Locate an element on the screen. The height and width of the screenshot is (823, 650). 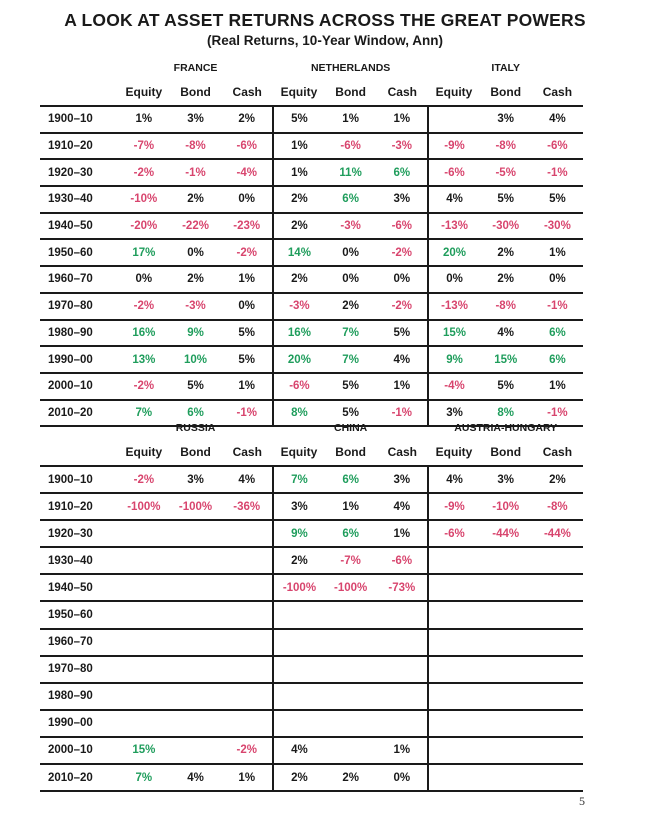
return-cell: 13% is located at coordinates (144, 359).